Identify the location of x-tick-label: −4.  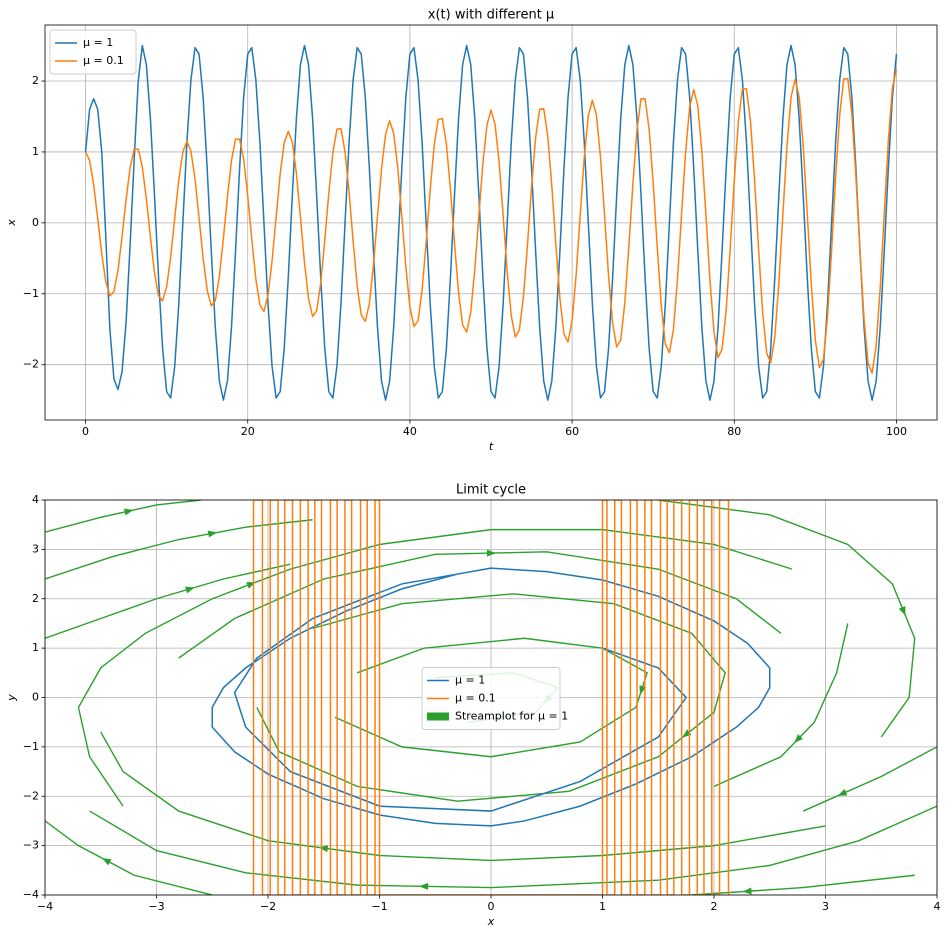
(45, 906).